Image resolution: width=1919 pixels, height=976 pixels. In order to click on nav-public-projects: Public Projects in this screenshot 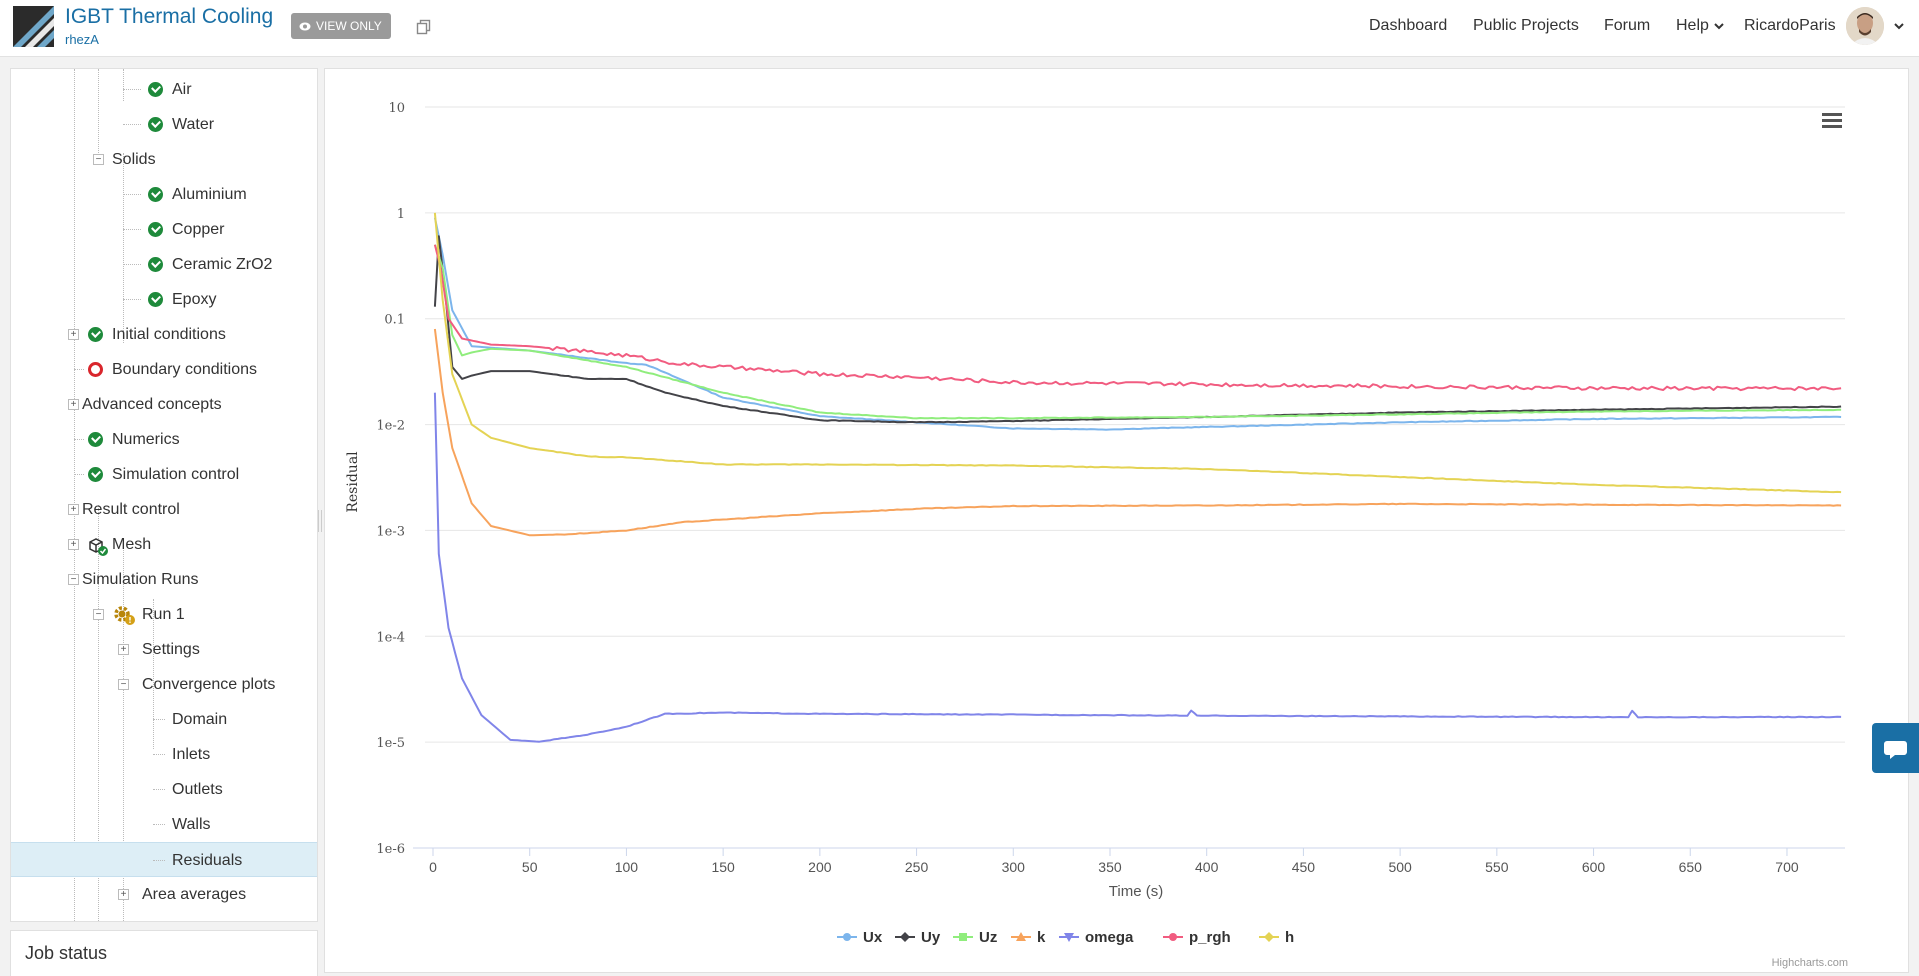, I will do `click(1526, 25)`.